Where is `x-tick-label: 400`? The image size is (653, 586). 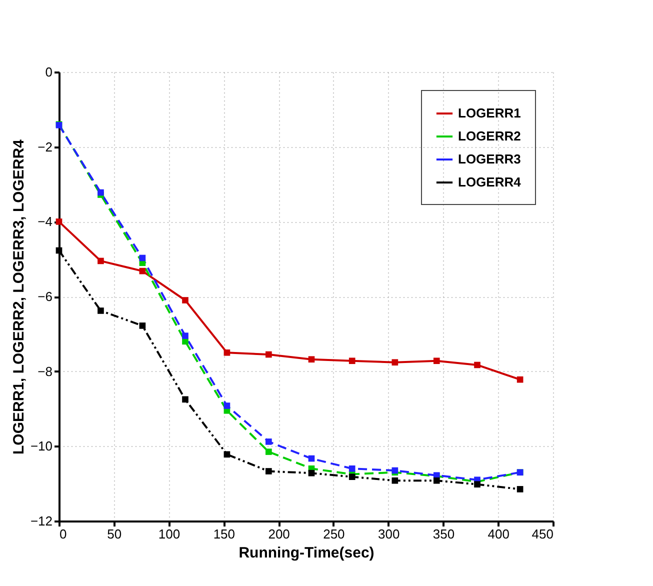 x-tick-label: 400 is located at coordinates (499, 534).